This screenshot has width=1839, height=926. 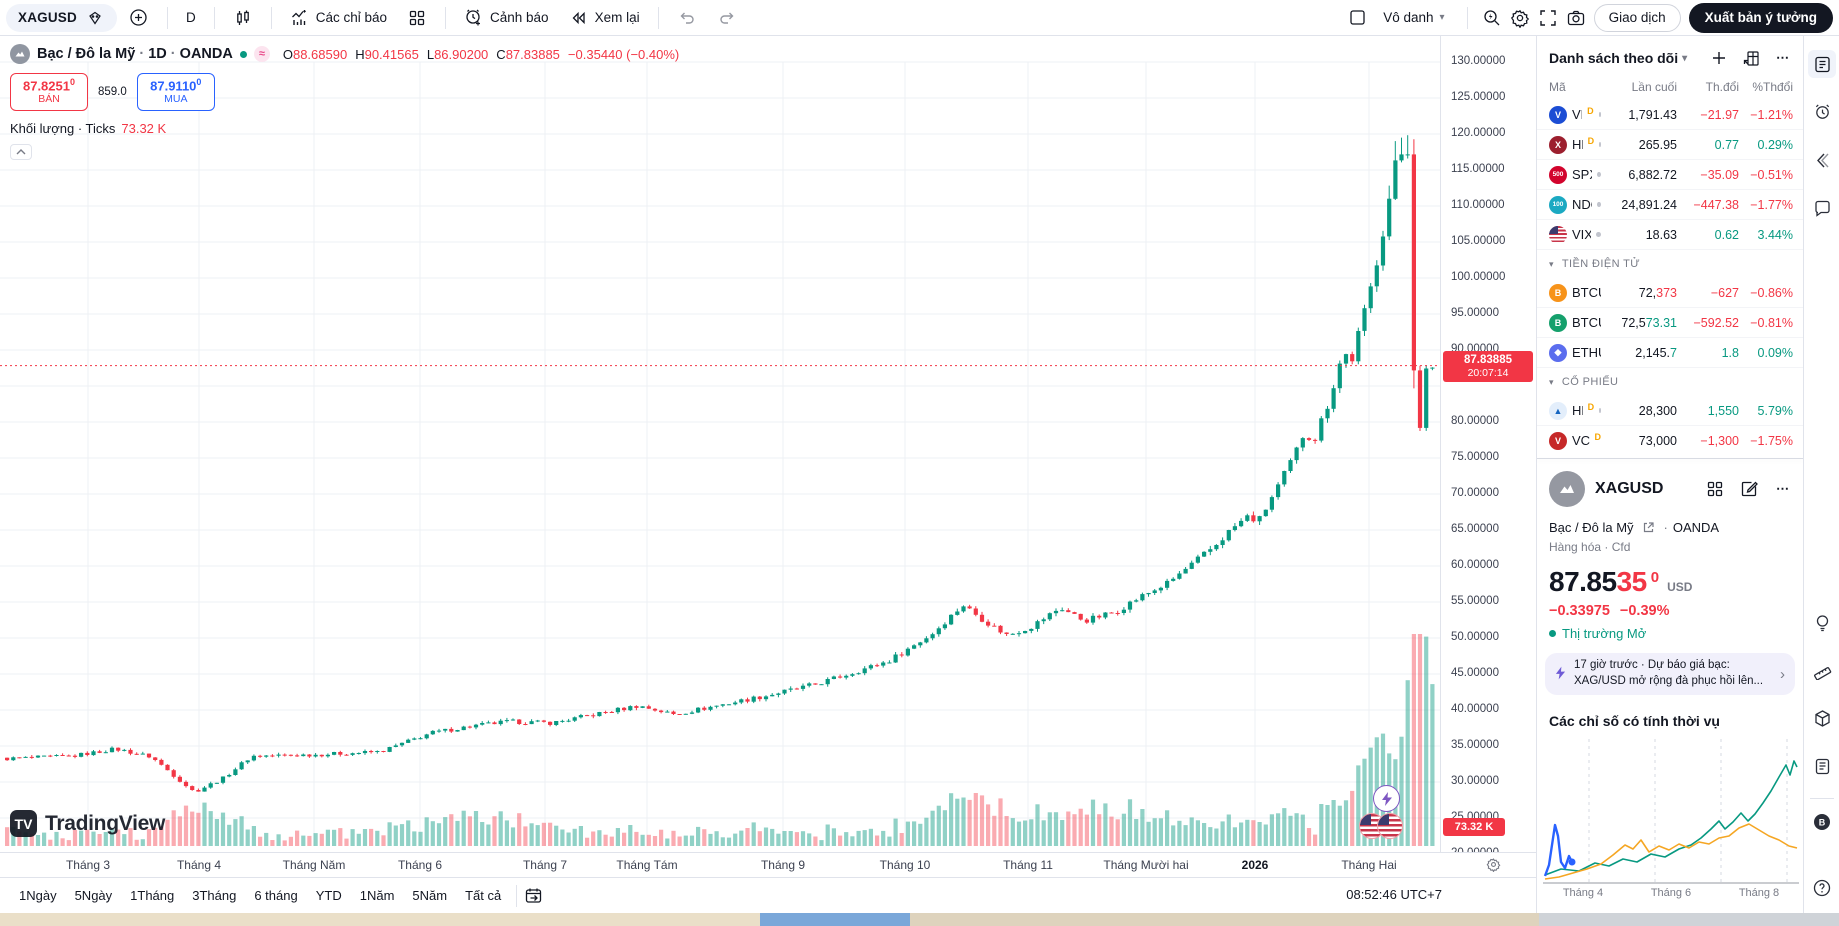 I want to click on economic-event-flag-icon, so click(x=1390, y=826).